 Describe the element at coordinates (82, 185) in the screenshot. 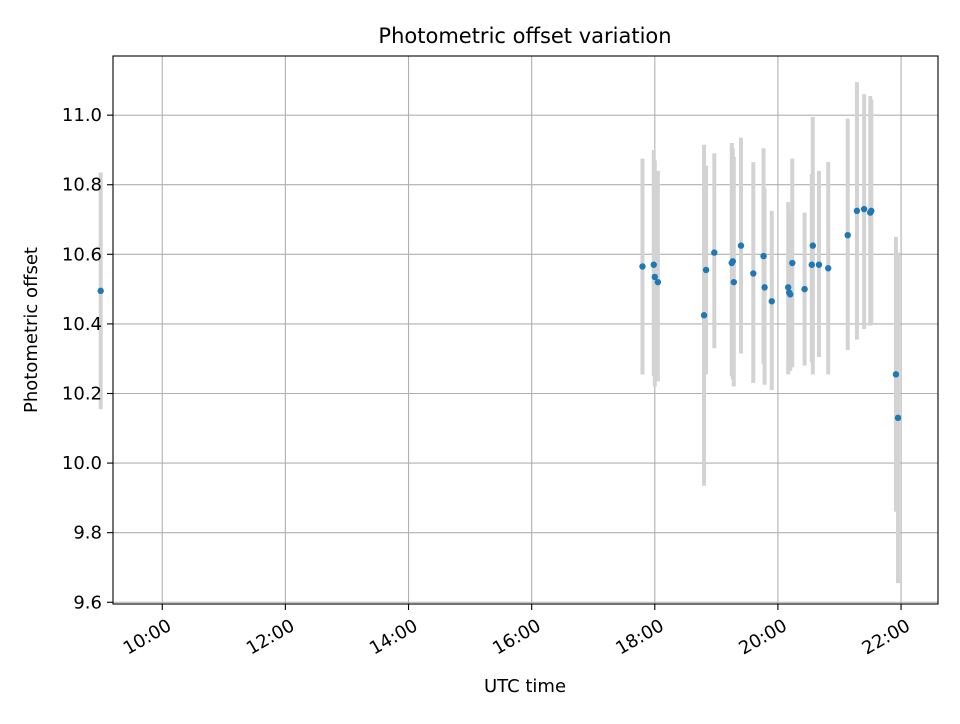

I see `y-tick-label: 10.8` at that location.